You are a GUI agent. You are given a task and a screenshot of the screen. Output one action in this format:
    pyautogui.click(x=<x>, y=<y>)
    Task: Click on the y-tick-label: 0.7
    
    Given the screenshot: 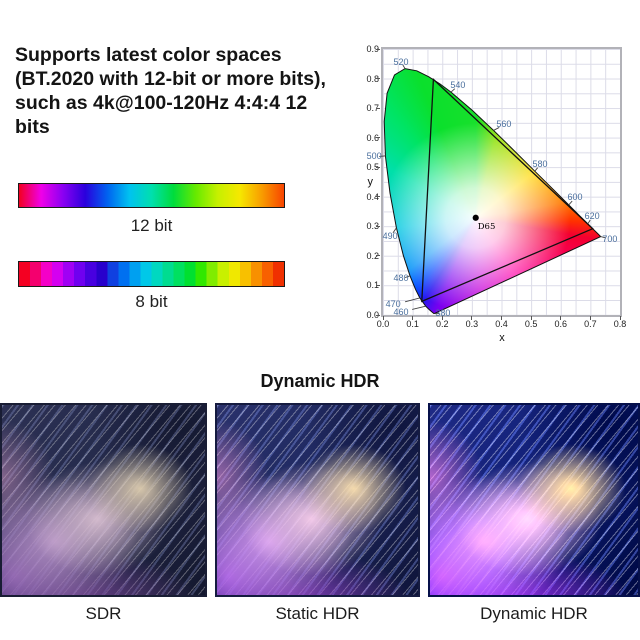 What is the action you would take?
    pyautogui.click(x=372, y=108)
    